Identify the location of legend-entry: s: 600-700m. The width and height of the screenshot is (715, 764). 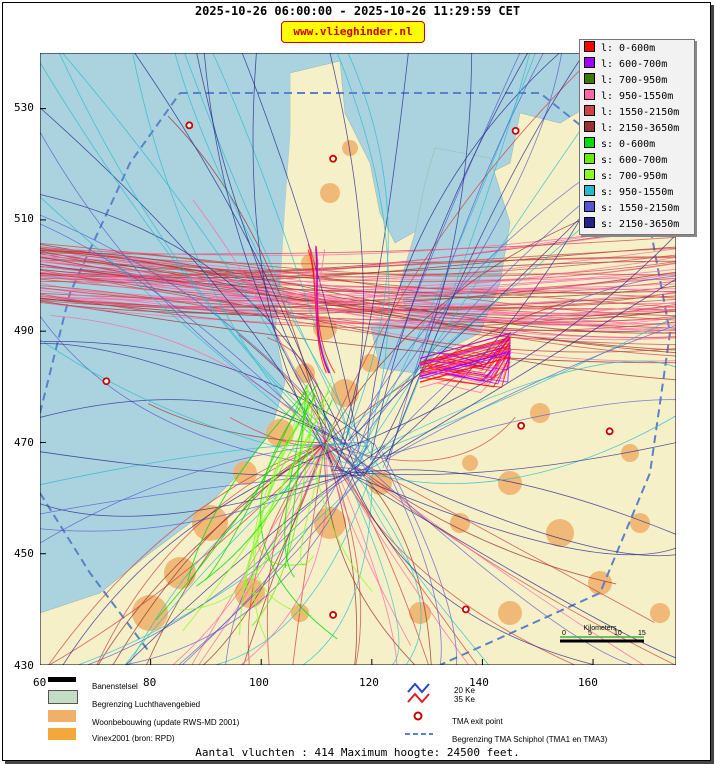
(625, 161).